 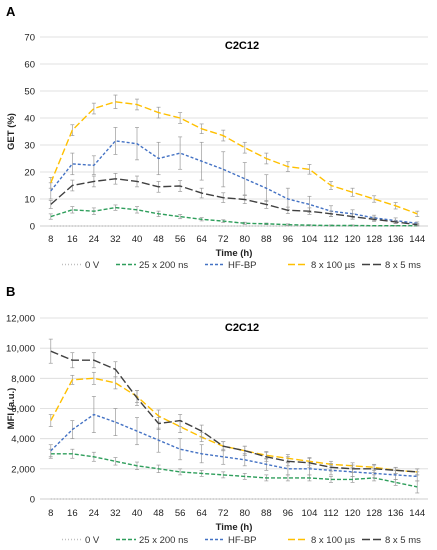 What do you see at coordinates (396, 513) in the screenshot?
I see `panel-b-x-tick-label: 136` at bounding box center [396, 513].